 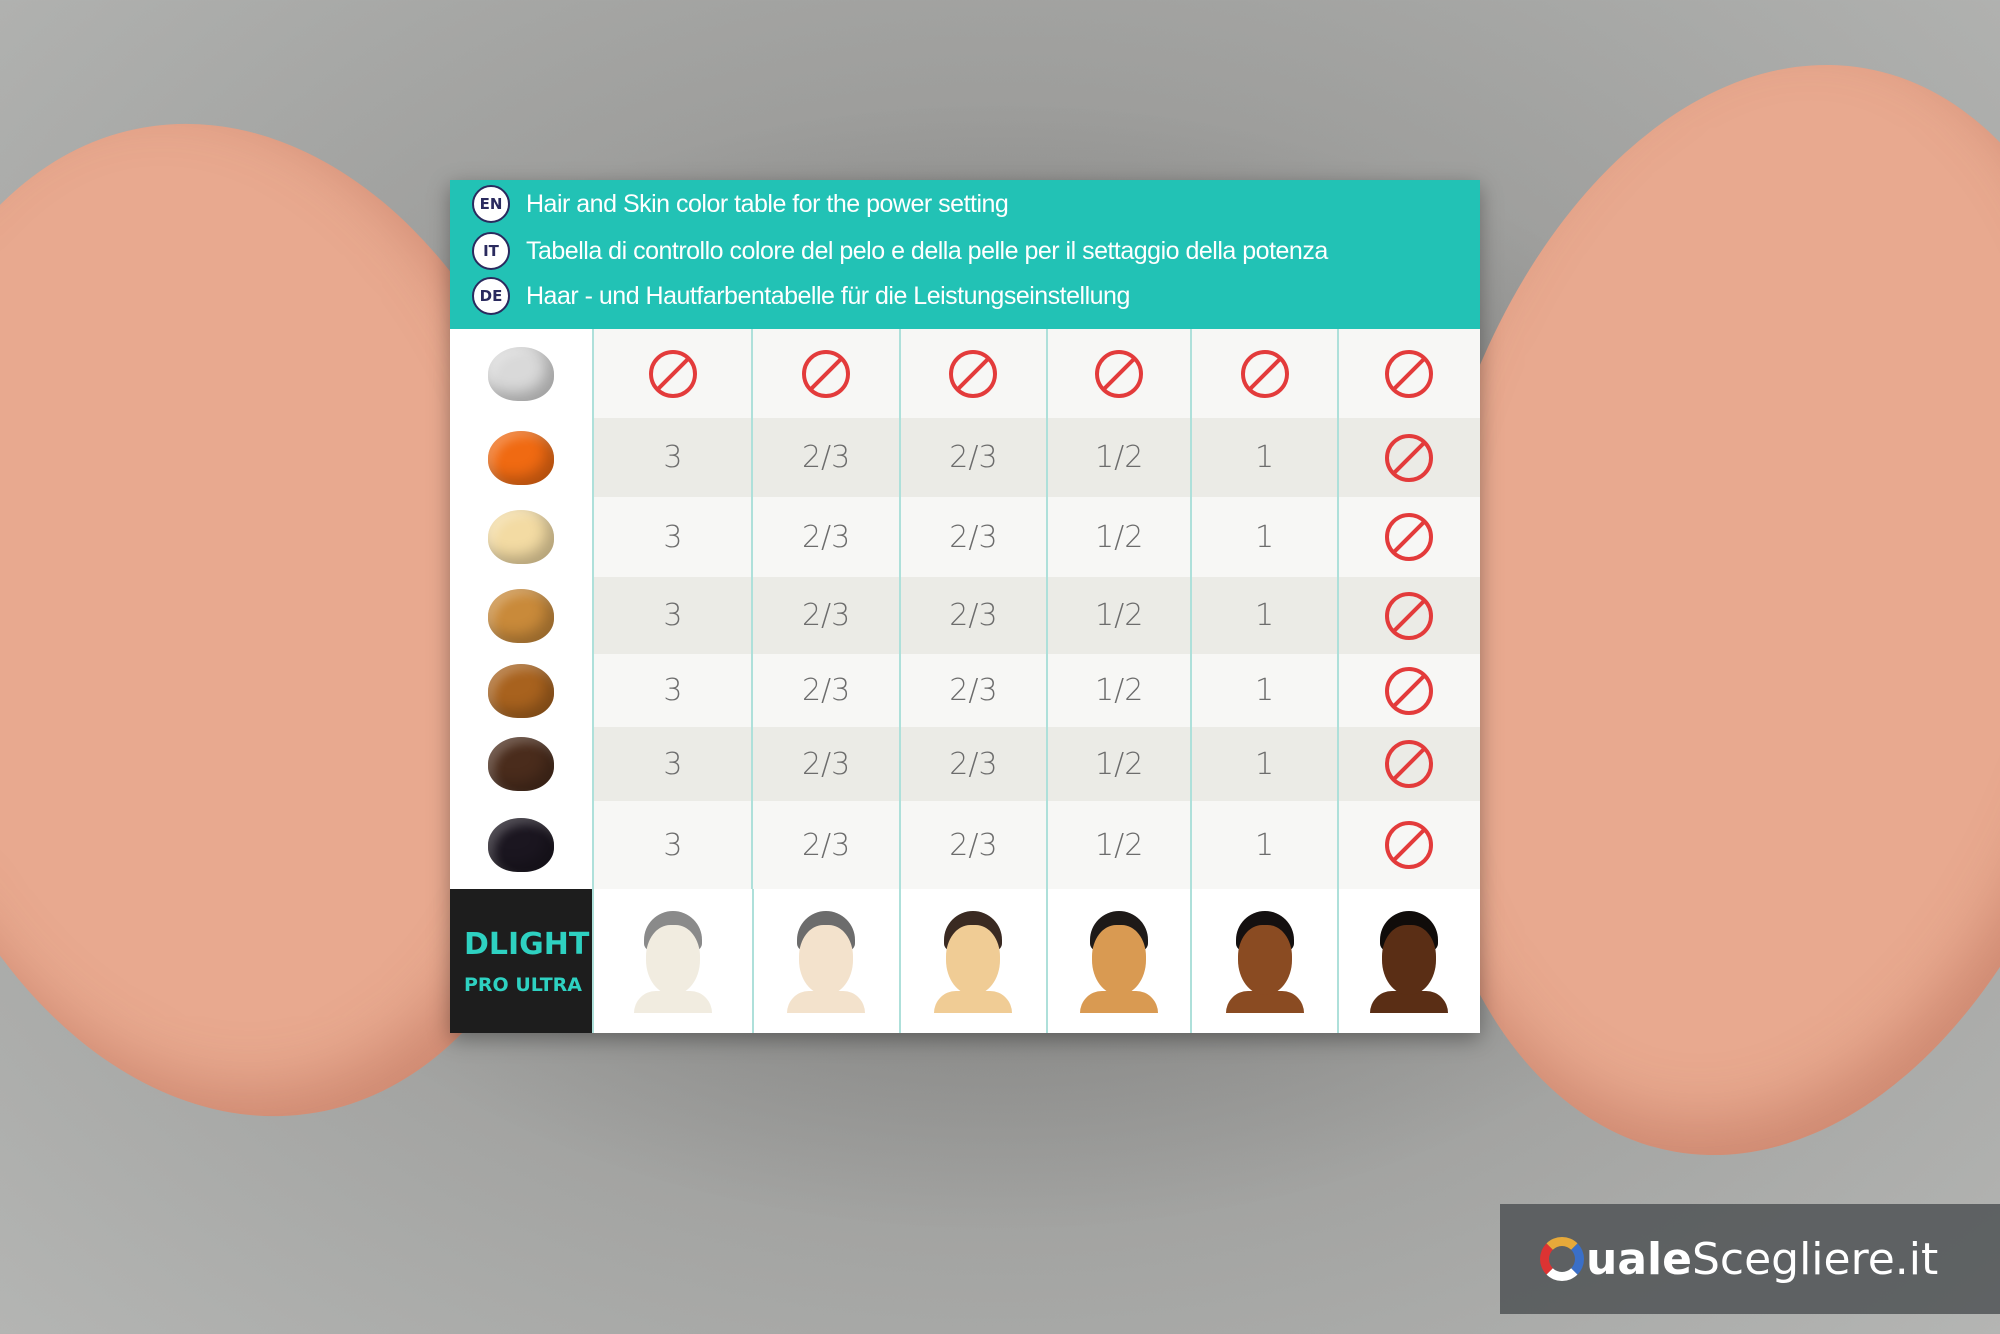 I want to click on logo-line1: DLIGHT, so click(x=527, y=944).